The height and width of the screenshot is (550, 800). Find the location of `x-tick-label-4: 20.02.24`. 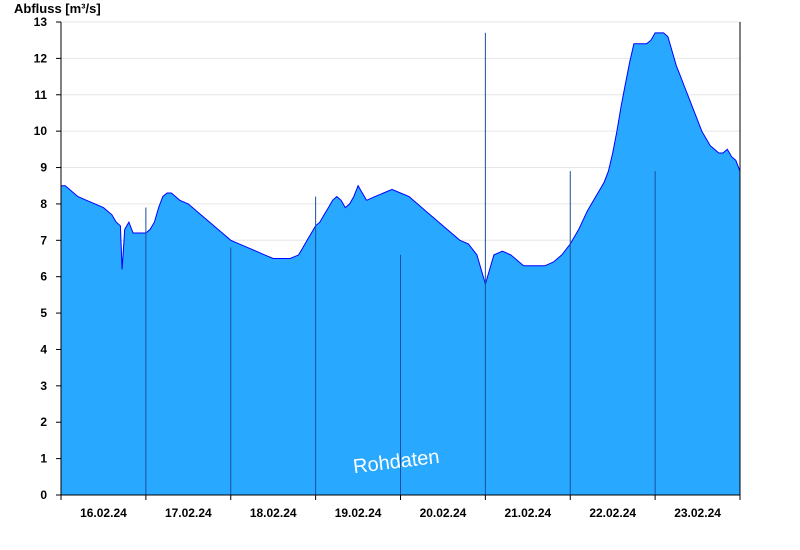

x-tick-label-4: 20.02.24 is located at coordinates (443, 513).